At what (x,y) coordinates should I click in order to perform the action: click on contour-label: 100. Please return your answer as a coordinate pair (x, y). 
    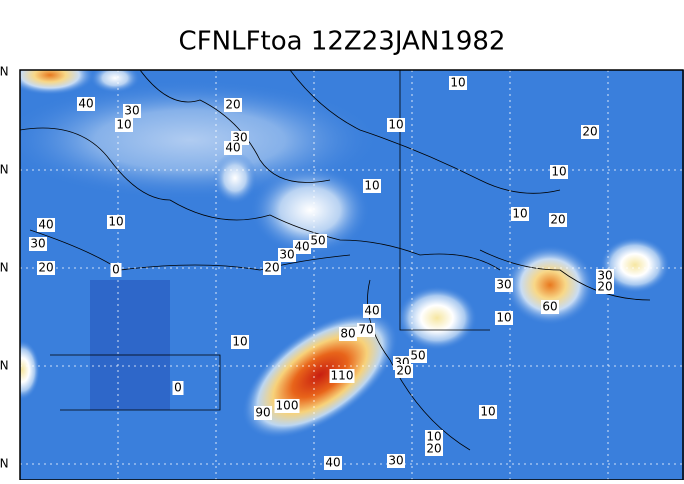
    Looking at the image, I should click on (287, 406).